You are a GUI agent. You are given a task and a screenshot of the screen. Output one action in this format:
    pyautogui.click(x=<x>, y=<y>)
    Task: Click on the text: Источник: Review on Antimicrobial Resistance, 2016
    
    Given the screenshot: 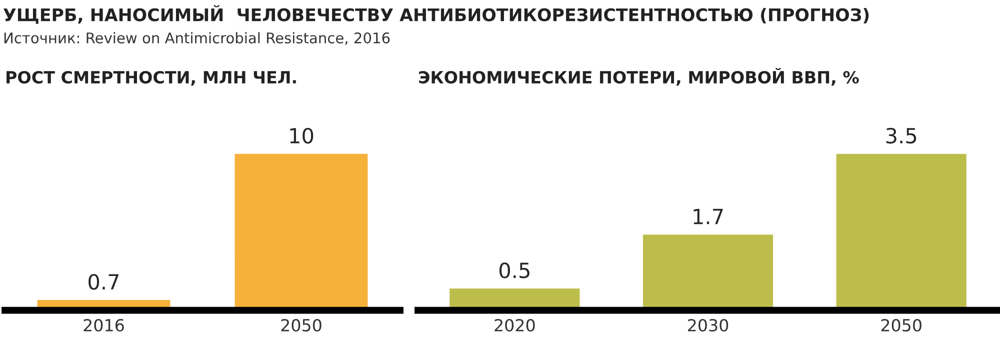 What is the action you would take?
    pyautogui.click(x=197, y=38)
    